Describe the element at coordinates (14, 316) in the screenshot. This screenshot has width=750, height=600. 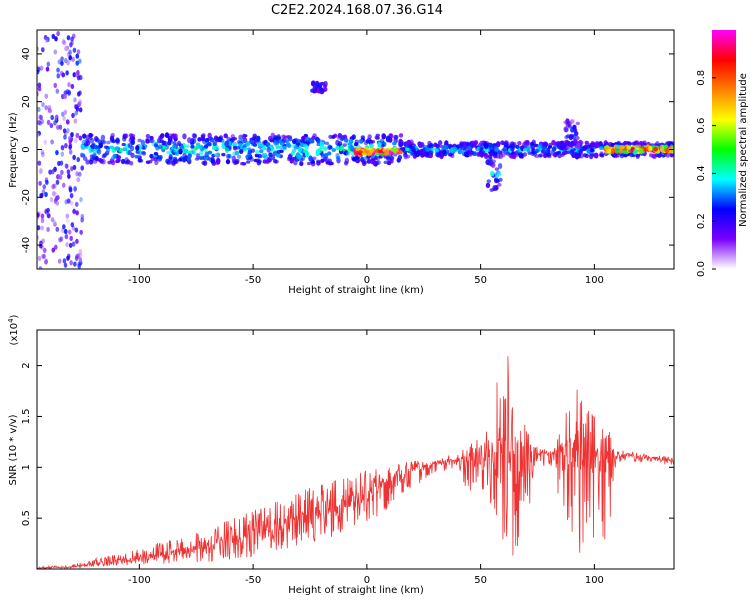
I see `snr-scale-suffix: )` at that location.